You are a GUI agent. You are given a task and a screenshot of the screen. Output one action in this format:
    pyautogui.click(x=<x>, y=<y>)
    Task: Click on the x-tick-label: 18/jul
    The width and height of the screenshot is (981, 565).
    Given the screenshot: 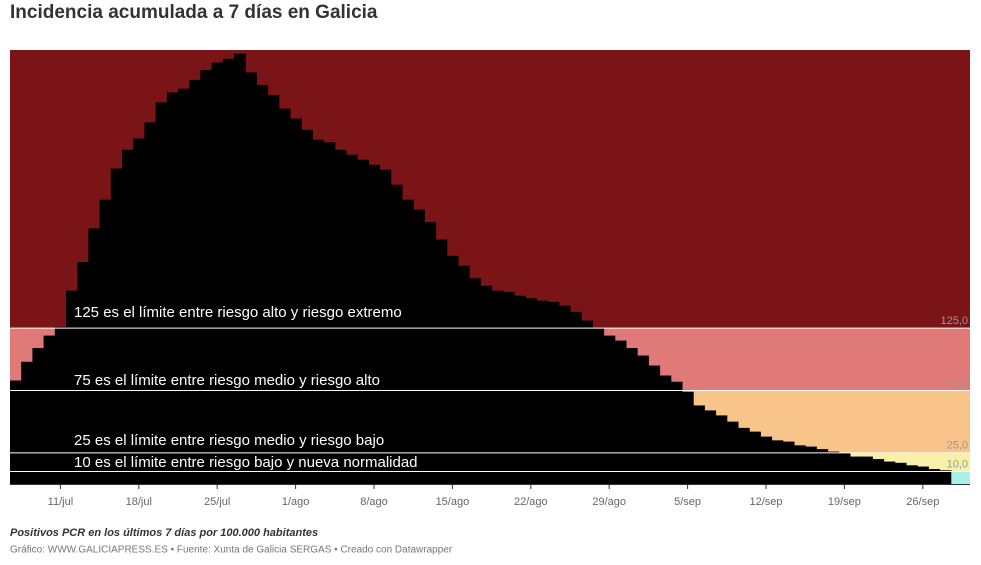 What is the action you would take?
    pyautogui.click(x=139, y=502)
    